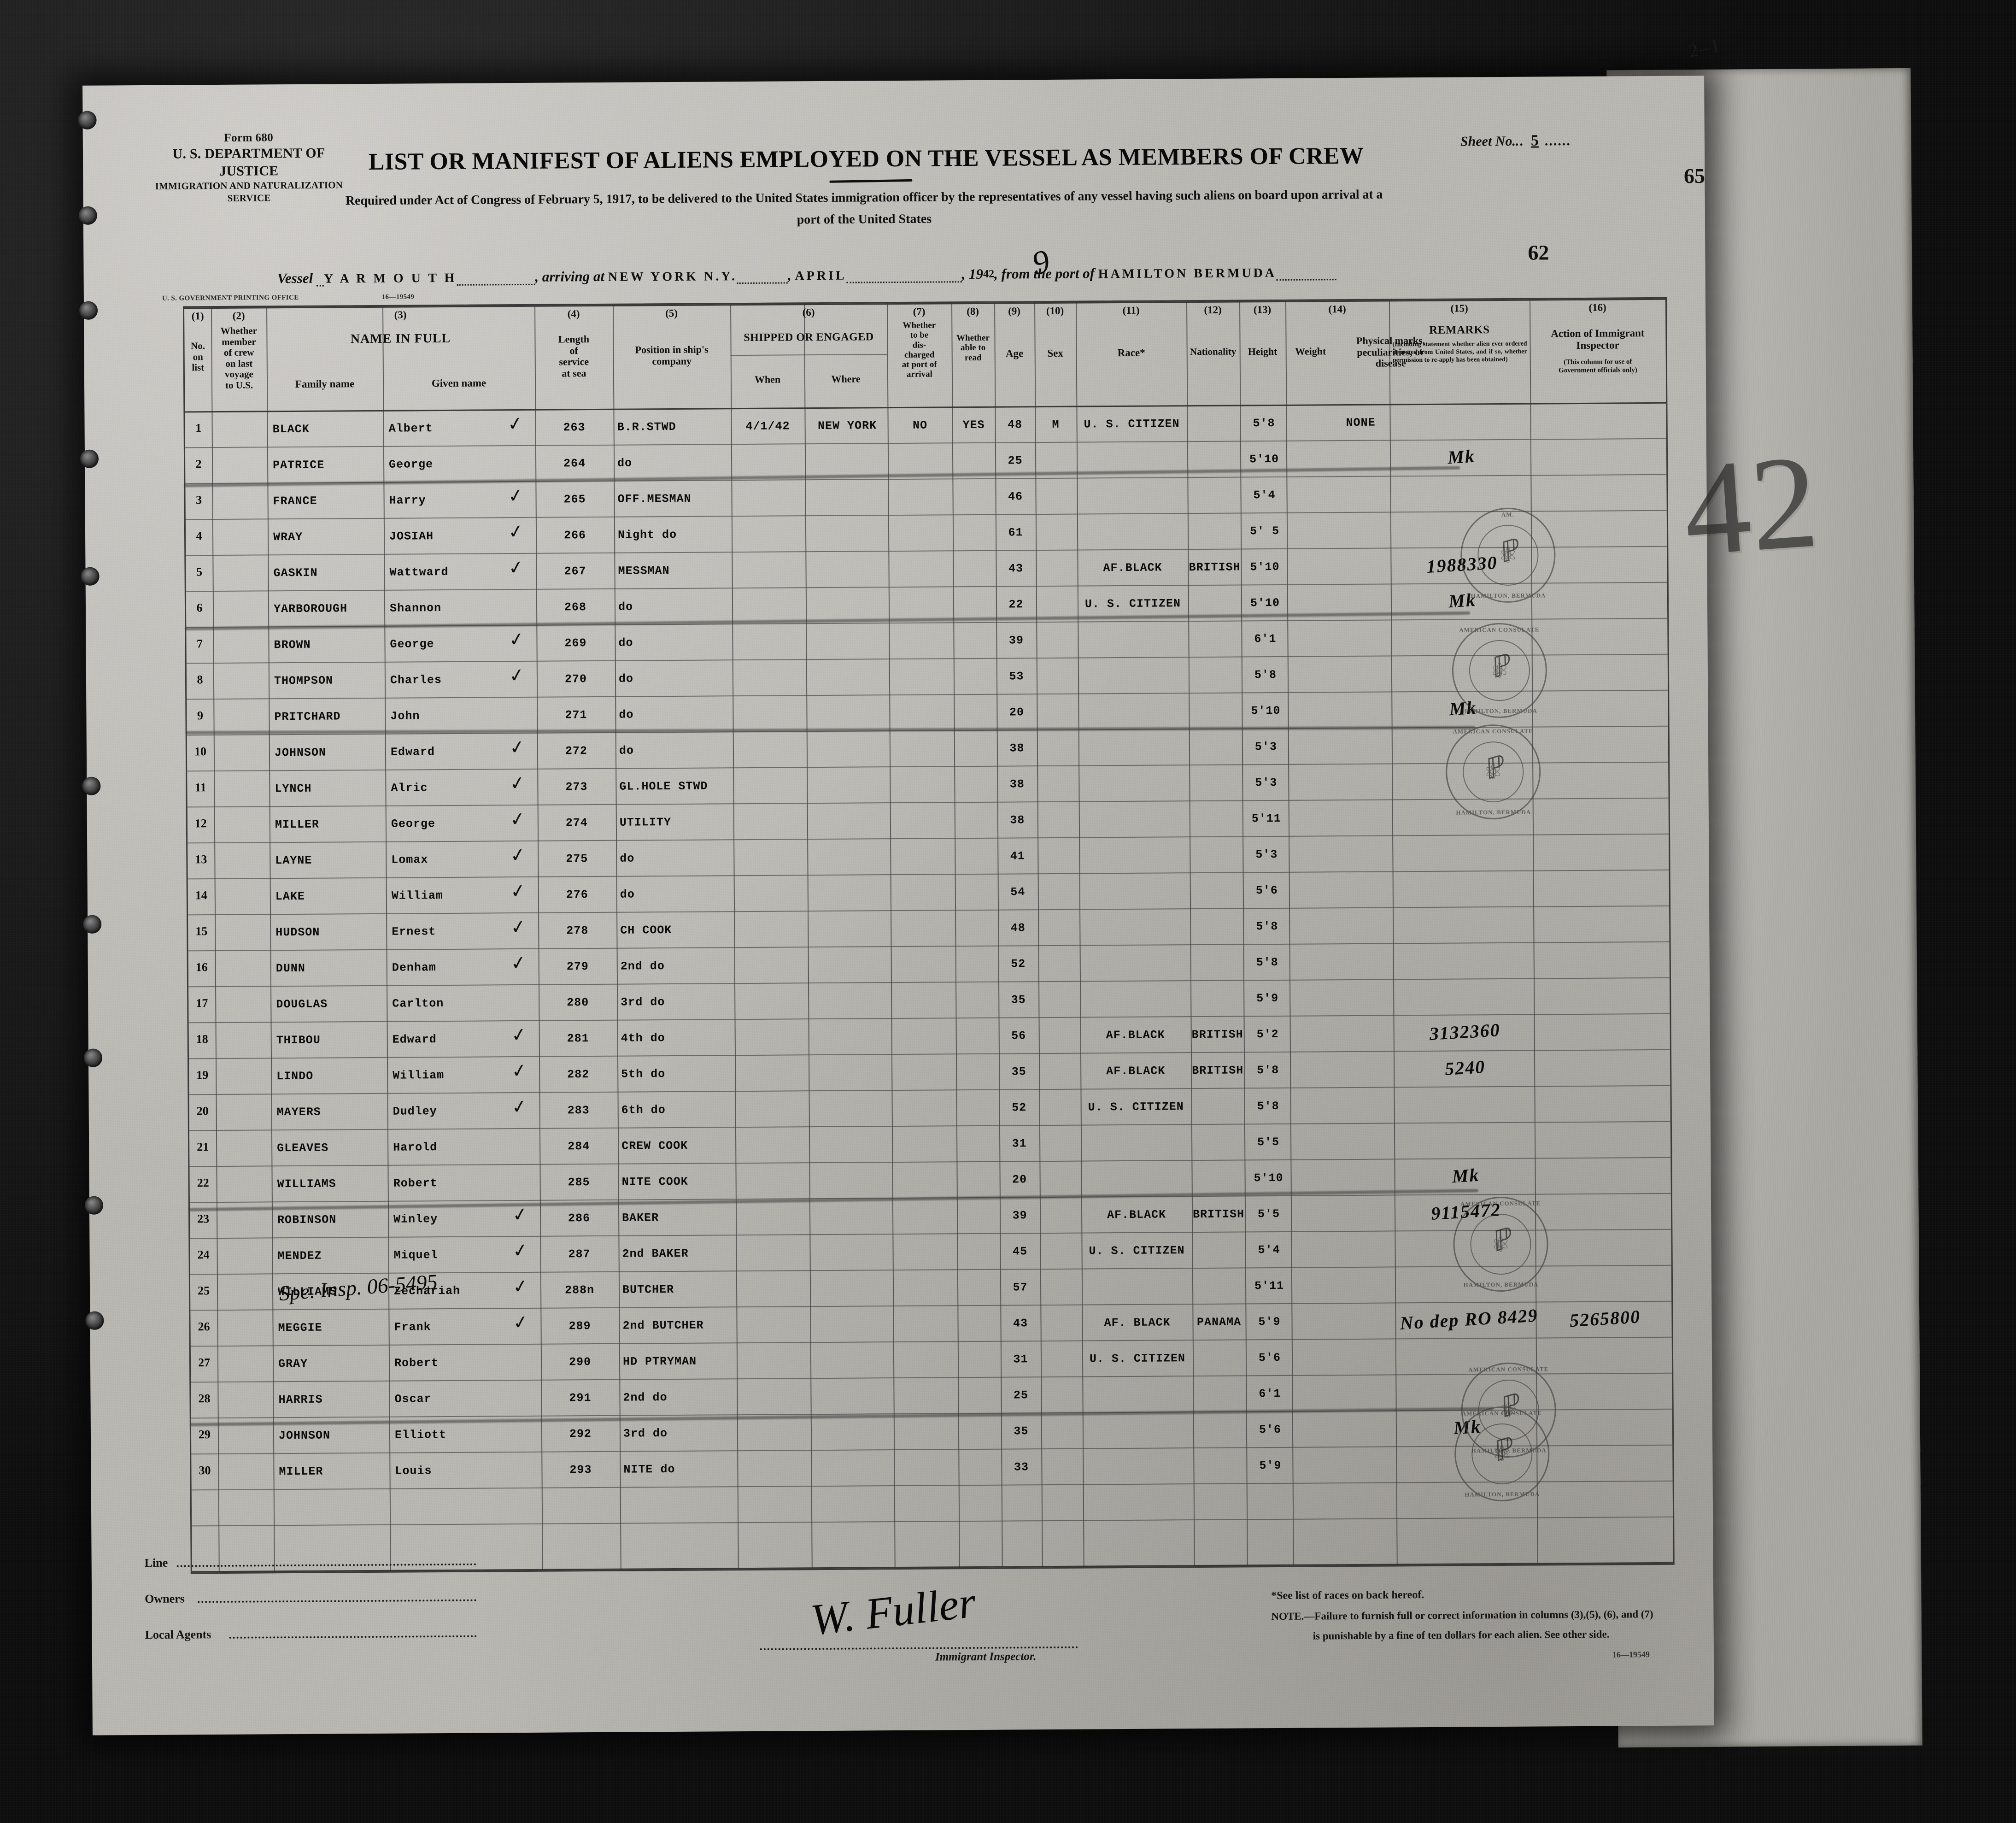 This screenshot has width=2016, height=1823. I want to click on cell-family: HARRIS, so click(300, 1400).